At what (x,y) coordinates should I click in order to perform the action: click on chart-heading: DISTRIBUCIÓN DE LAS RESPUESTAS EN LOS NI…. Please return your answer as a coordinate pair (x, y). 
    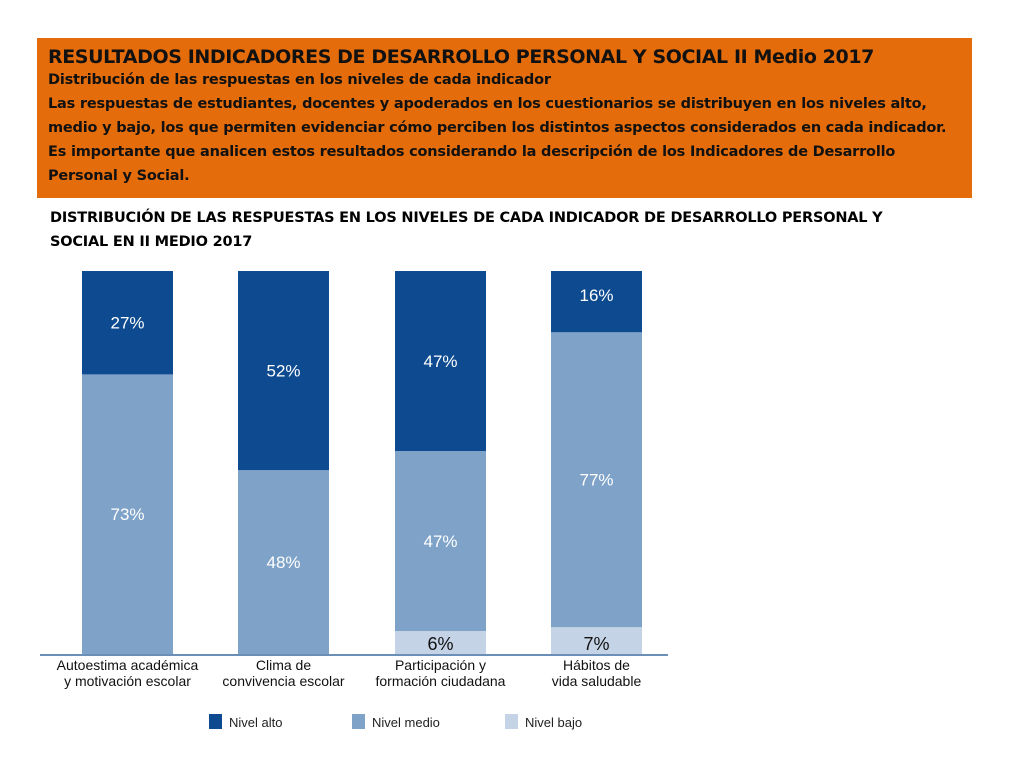
    Looking at the image, I should click on (466, 230).